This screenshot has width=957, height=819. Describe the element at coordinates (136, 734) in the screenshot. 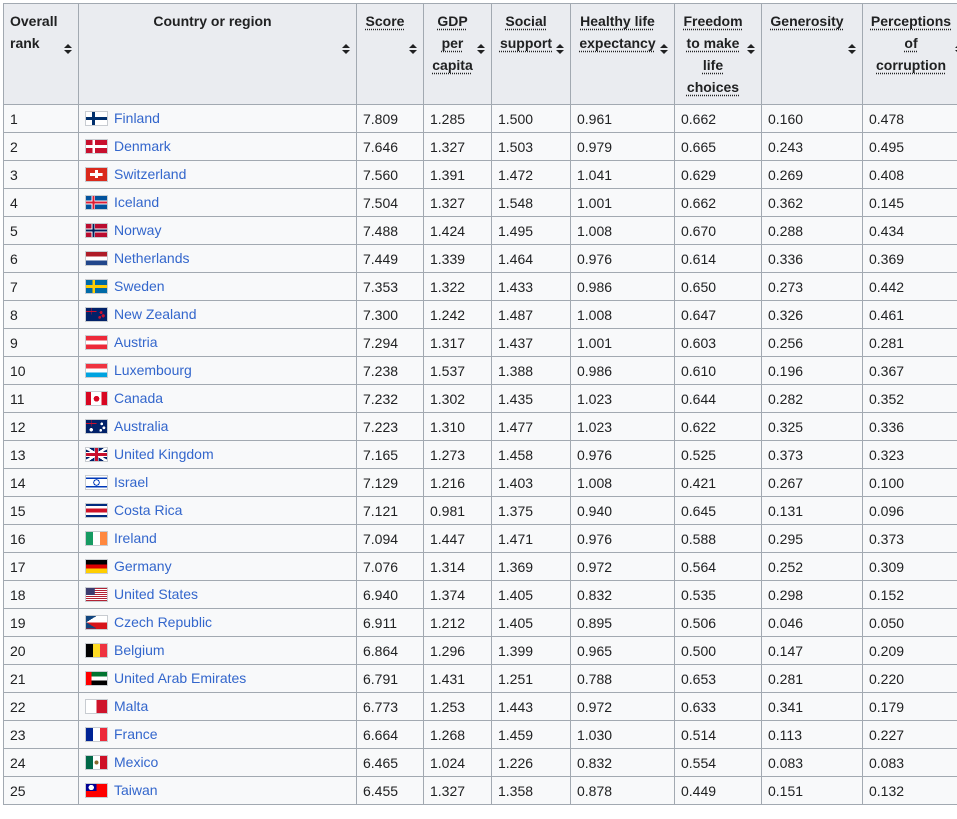

I see `country-link: France` at that location.